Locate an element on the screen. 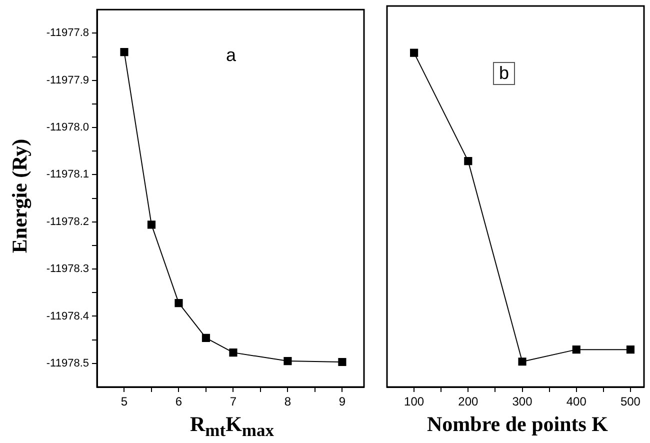 The height and width of the screenshot is (443, 650). y-tick-label: -11977.9 is located at coordinates (67, 80).